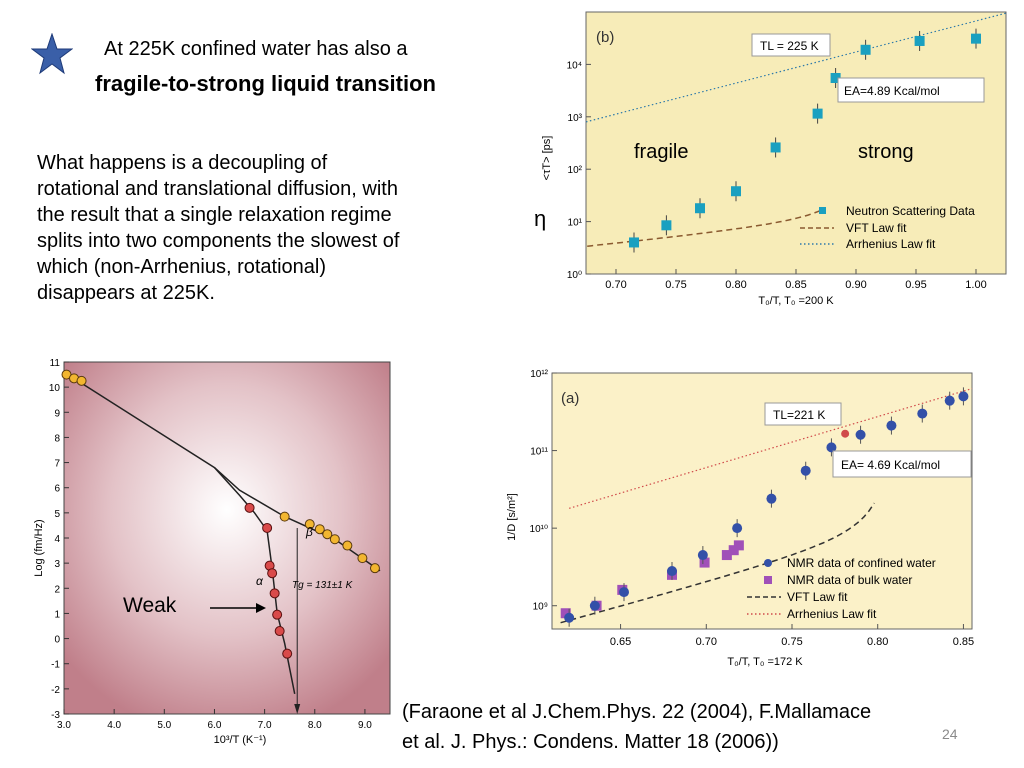 This screenshot has width=1024, height=768. What do you see at coordinates (575, 170) in the screenshot?
I see `y-tick-label: 10²` at bounding box center [575, 170].